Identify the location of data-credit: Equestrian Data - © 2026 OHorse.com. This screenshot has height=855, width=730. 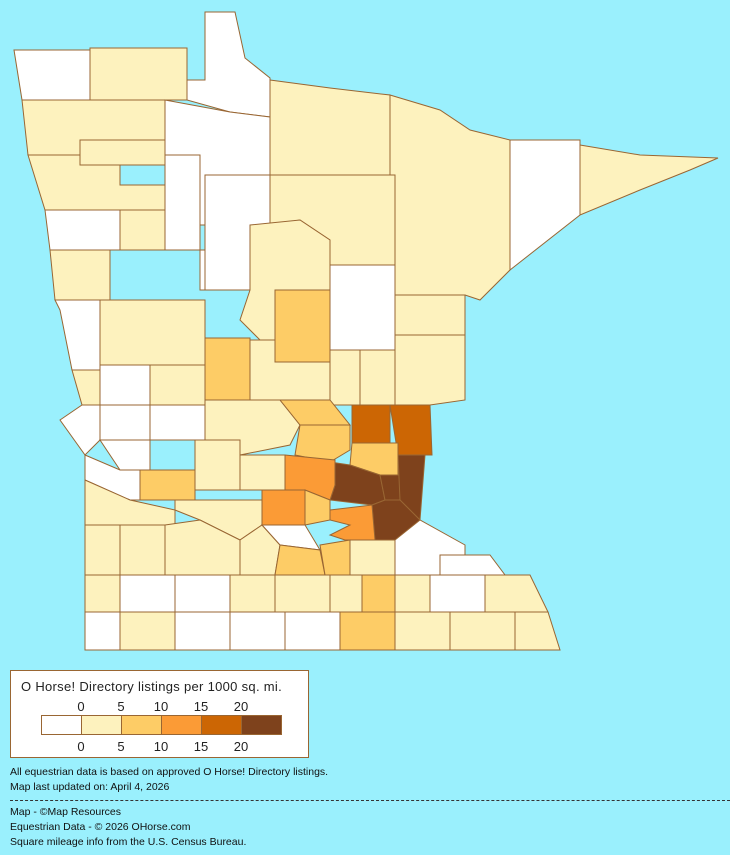
(100, 827).